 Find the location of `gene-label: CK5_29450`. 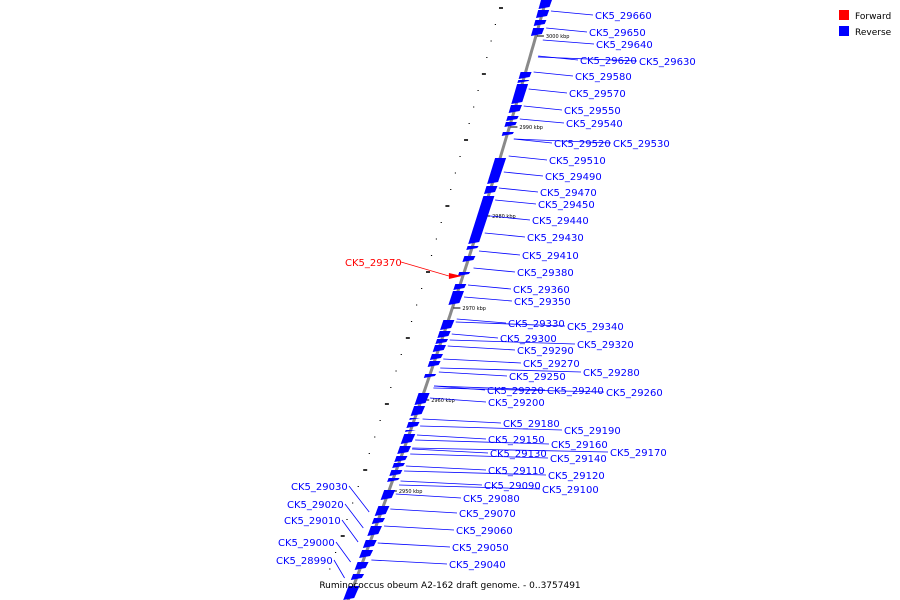

gene-label: CK5_29450 is located at coordinates (566, 205).